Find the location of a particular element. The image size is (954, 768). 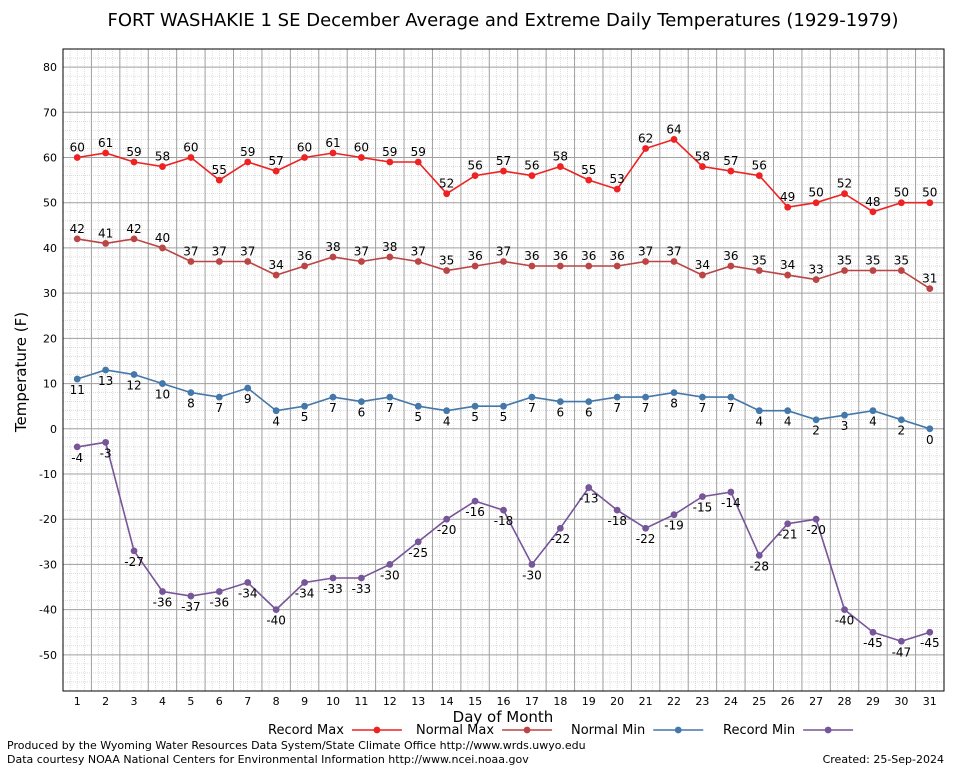

data-label-record-min: -47 is located at coordinates (902, 652).